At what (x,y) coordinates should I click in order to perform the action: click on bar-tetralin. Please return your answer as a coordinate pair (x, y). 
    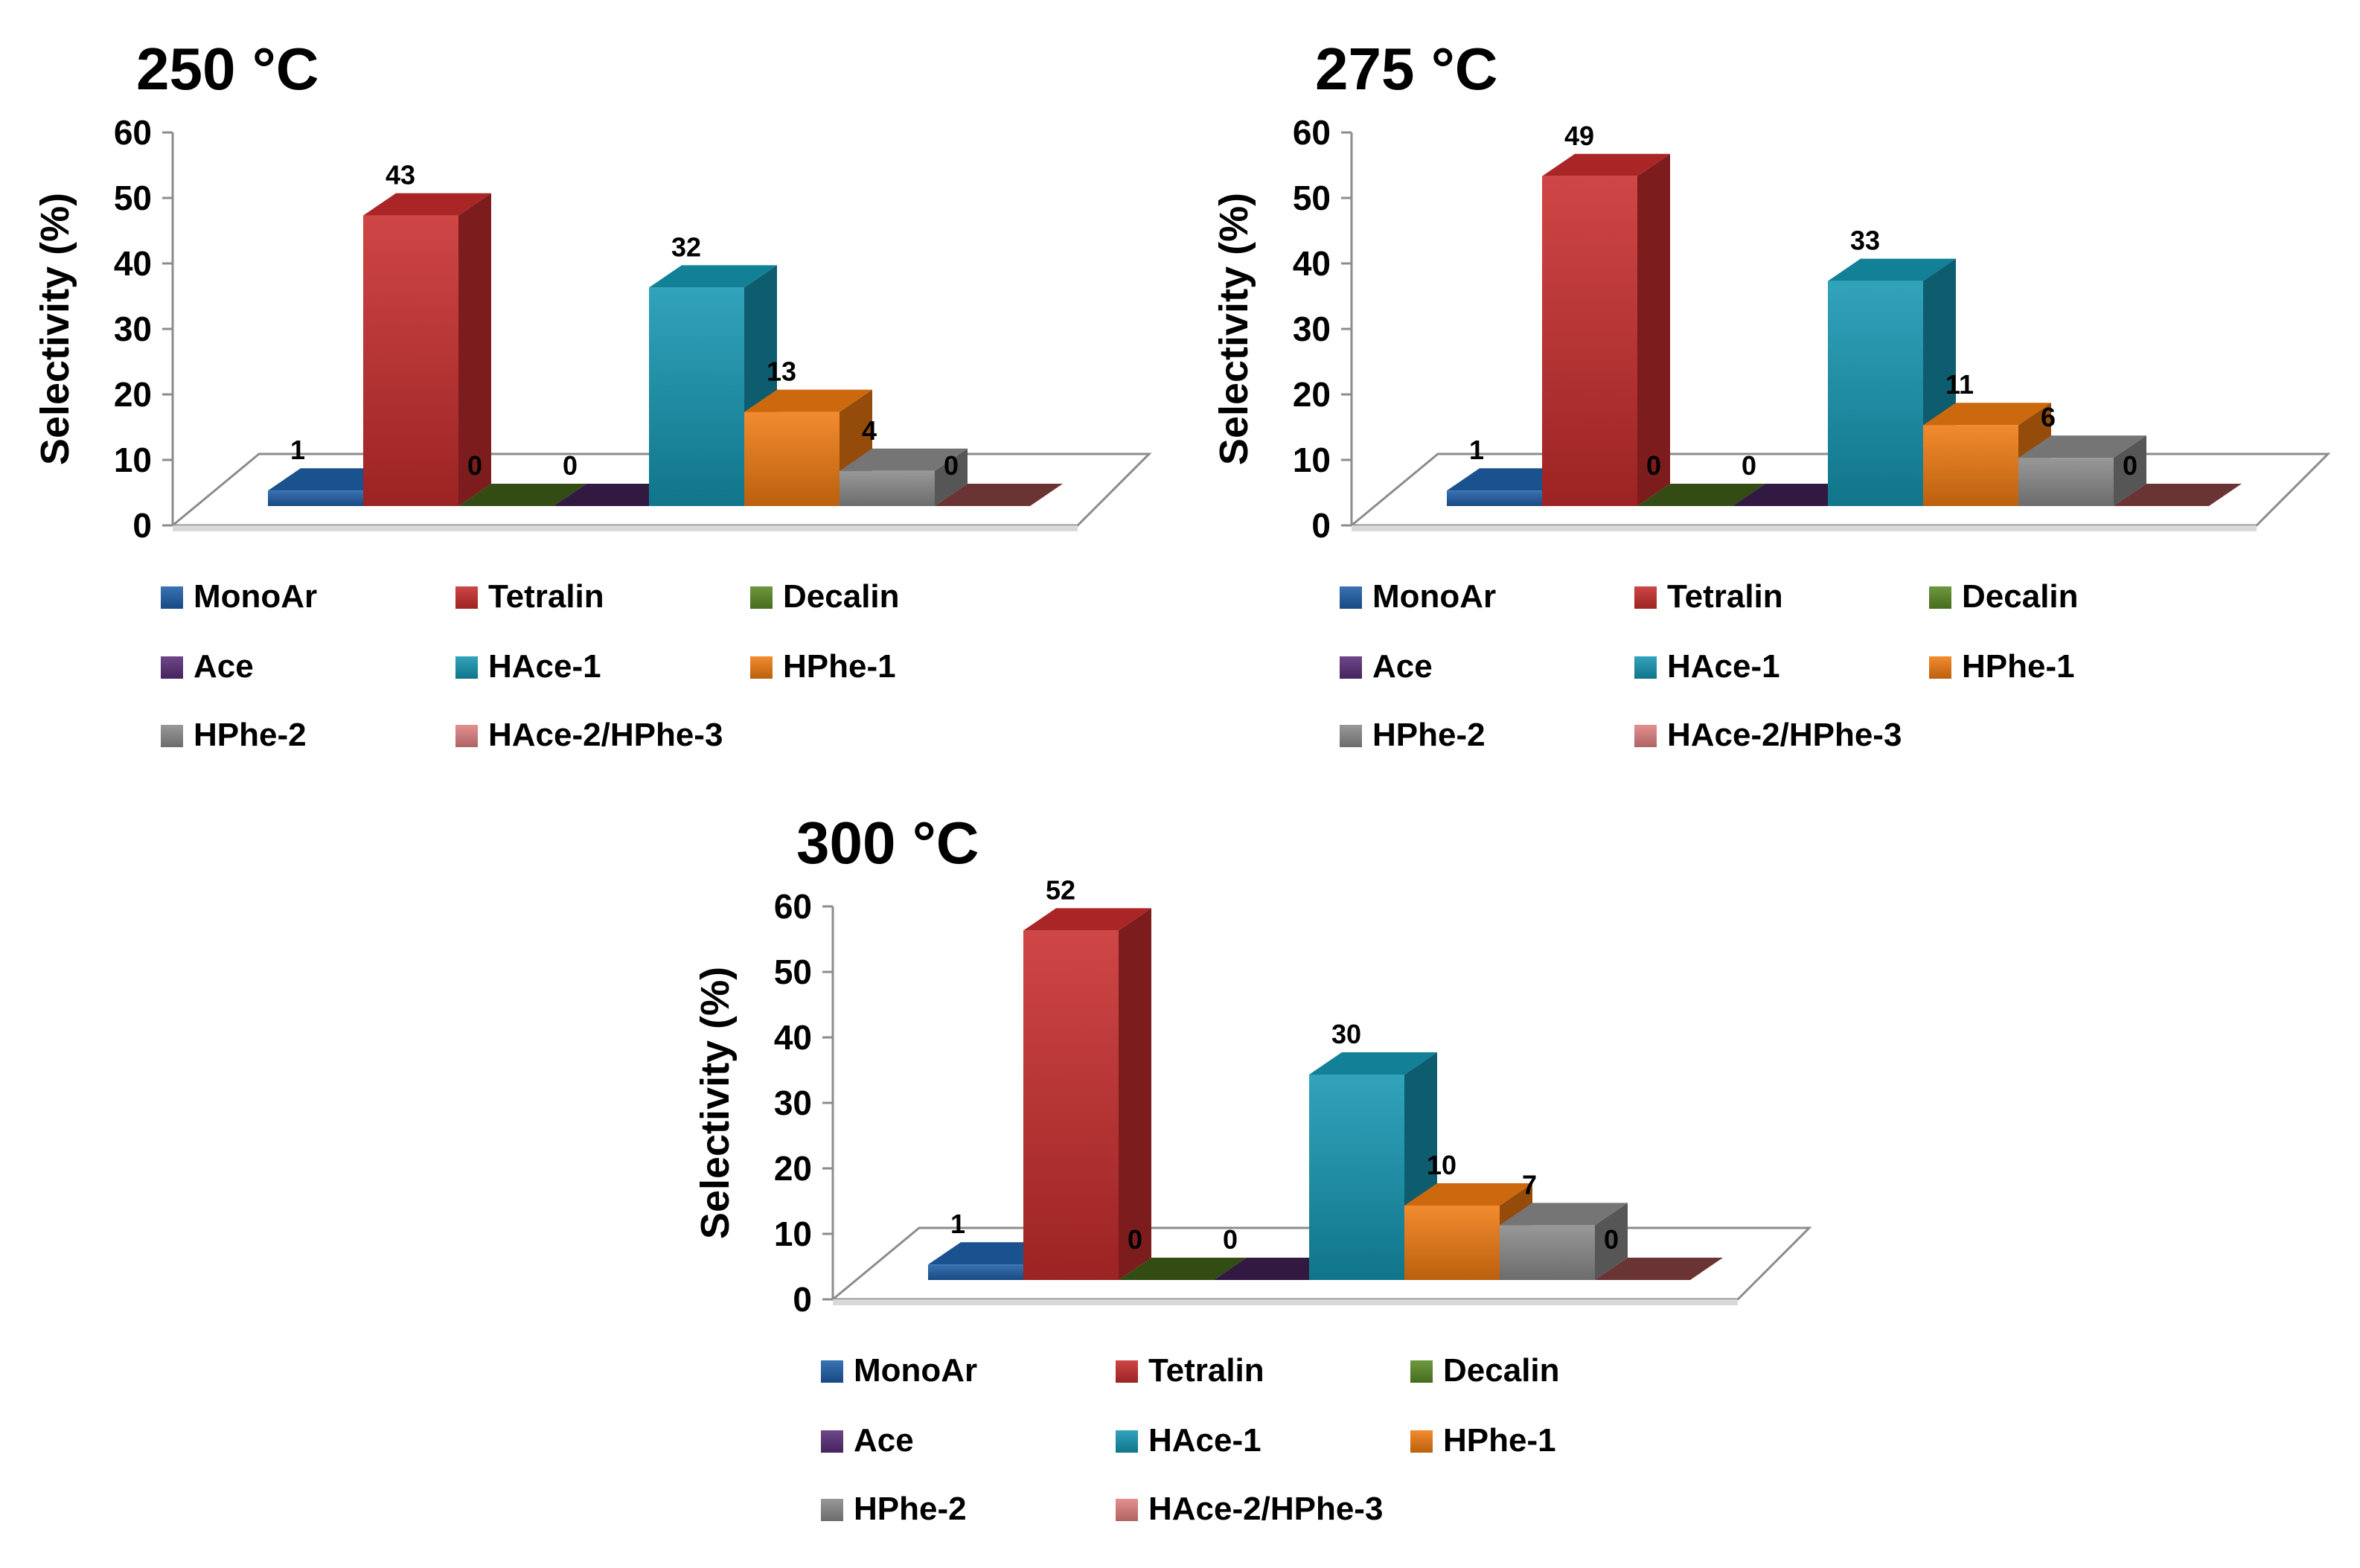
    Looking at the image, I should click on (1087, 1094).